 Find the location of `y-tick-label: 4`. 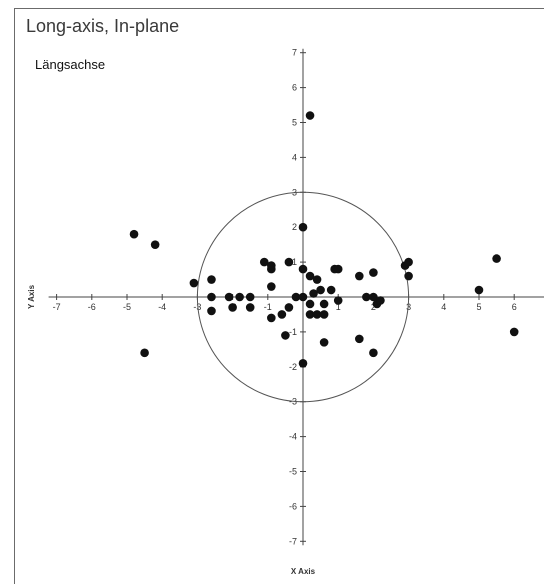

y-tick-label: 4 is located at coordinates (294, 157).